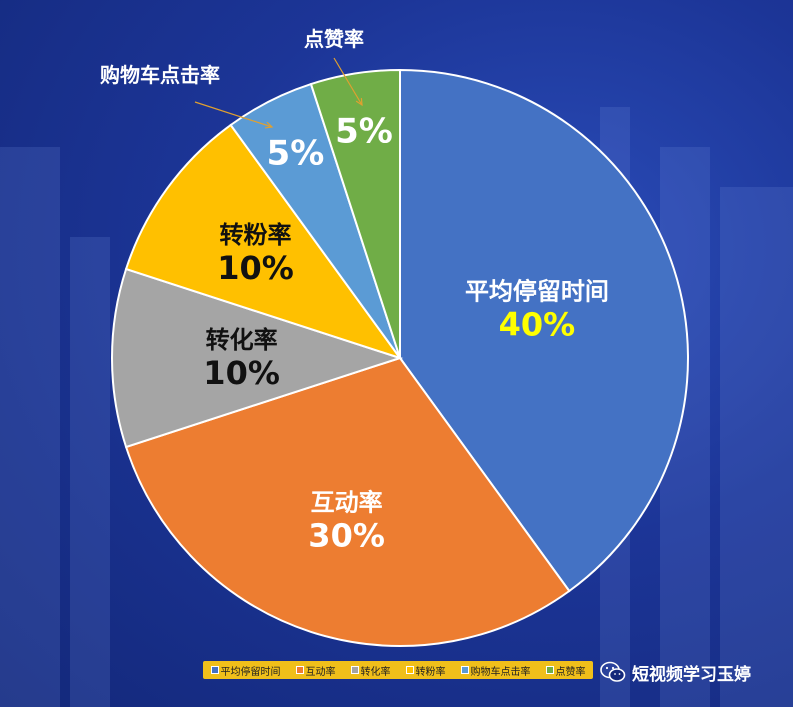 This screenshot has width=793, height=707. I want to click on slice-follower-rate, so click(263, 241).